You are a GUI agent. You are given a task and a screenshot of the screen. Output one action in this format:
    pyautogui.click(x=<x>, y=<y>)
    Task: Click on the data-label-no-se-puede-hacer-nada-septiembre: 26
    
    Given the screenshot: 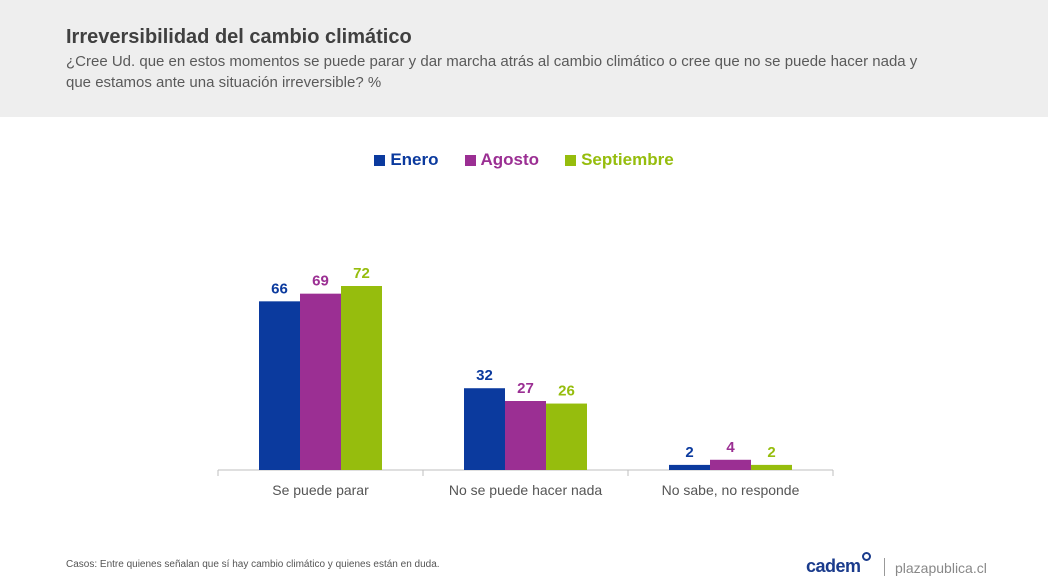 What is the action you would take?
    pyautogui.click(x=566, y=391)
    